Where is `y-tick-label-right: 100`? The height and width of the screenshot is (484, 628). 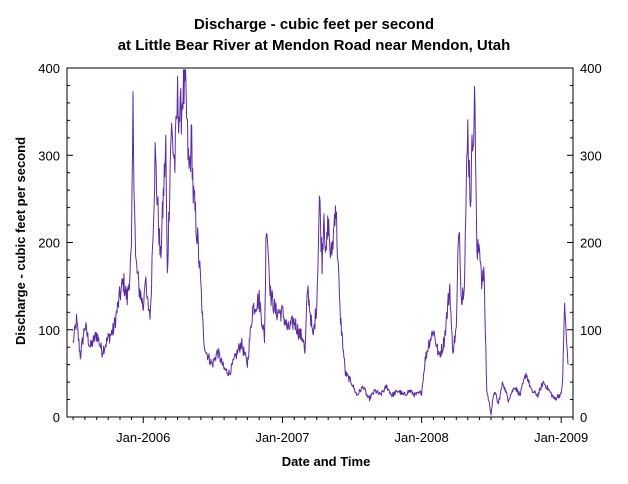 y-tick-label-right: 100 is located at coordinates (591, 330).